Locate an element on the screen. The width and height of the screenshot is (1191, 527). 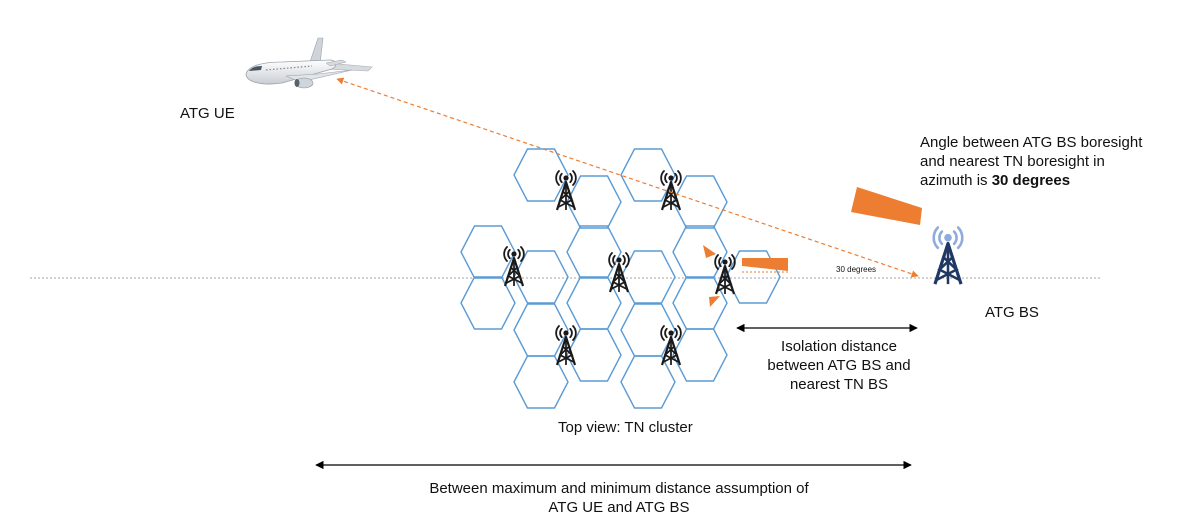
atg-bs-boresight-wedge is located at coordinates (886, 206).